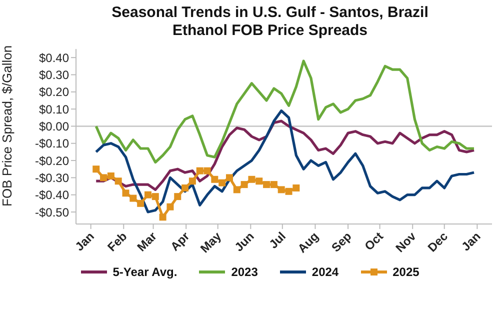 The width and height of the screenshot is (500, 330). What do you see at coordinates (180, 241) in the screenshot?
I see `x-tick-label: Apr` at bounding box center [180, 241].